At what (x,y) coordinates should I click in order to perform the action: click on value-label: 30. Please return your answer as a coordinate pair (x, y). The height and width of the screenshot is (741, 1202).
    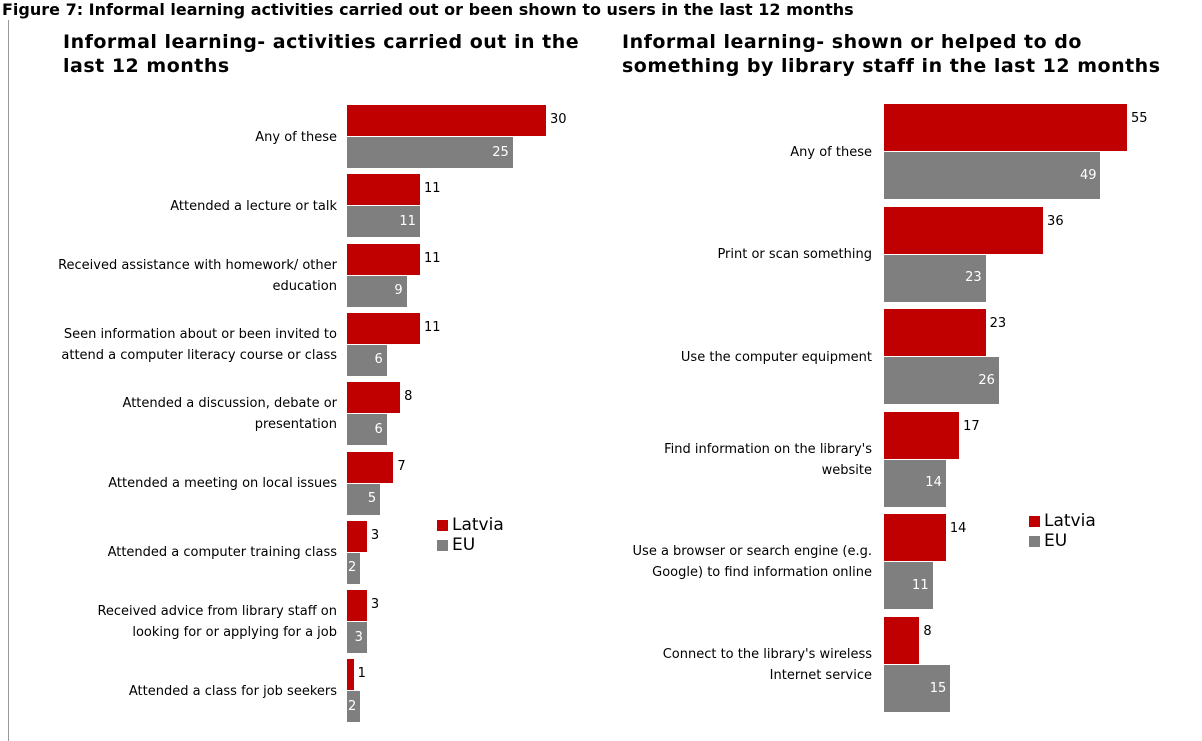
    Looking at the image, I should click on (558, 119).